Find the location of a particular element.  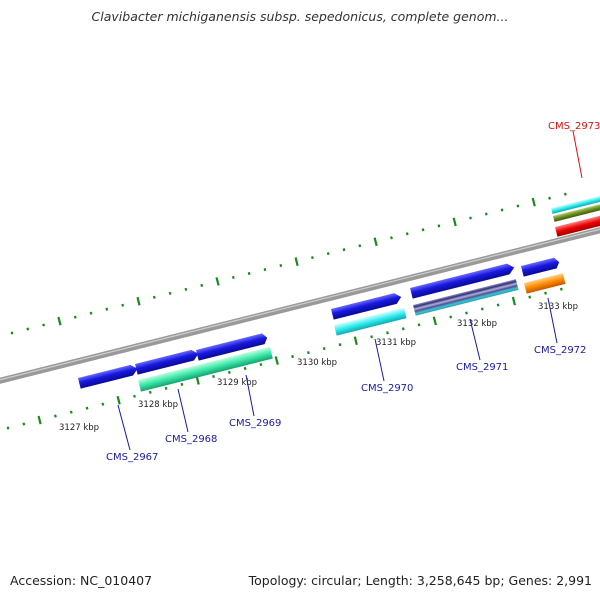

gene-label-cms-2968: CMS_2968 is located at coordinates (191, 439).